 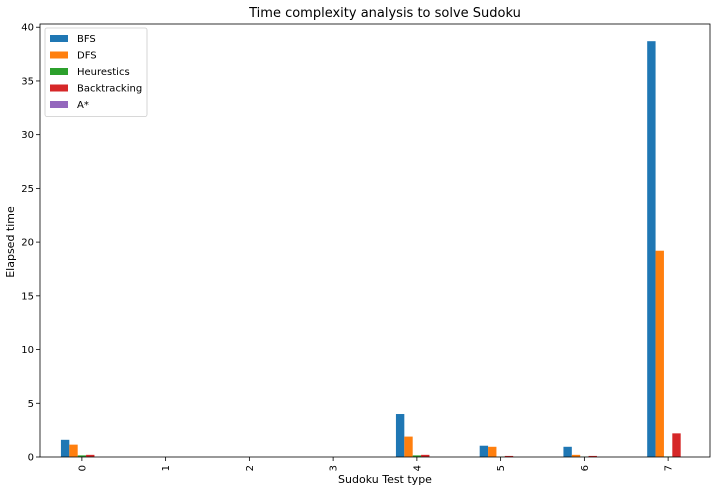 What do you see at coordinates (87, 56) in the screenshot?
I see `legend-label: DFS` at bounding box center [87, 56].